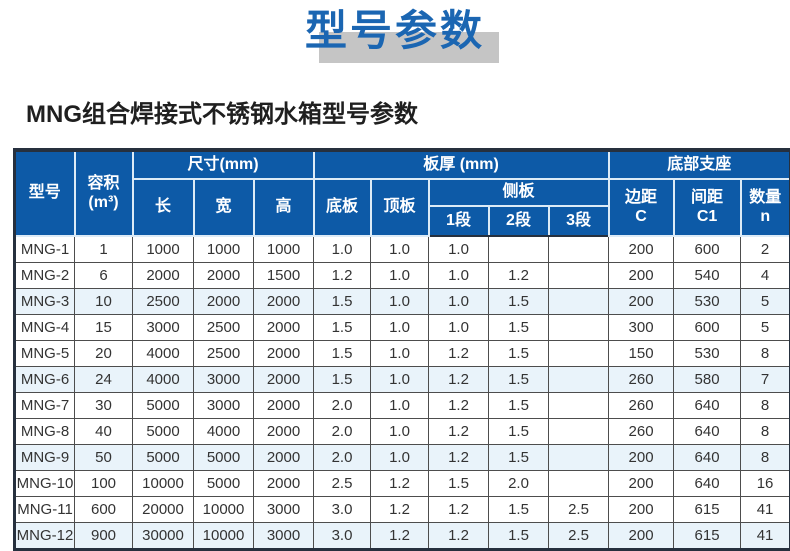 The image size is (790, 551). Describe the element at coordinates (765, 406) in the screenshot. I see `cell-qty: 8` at that location.